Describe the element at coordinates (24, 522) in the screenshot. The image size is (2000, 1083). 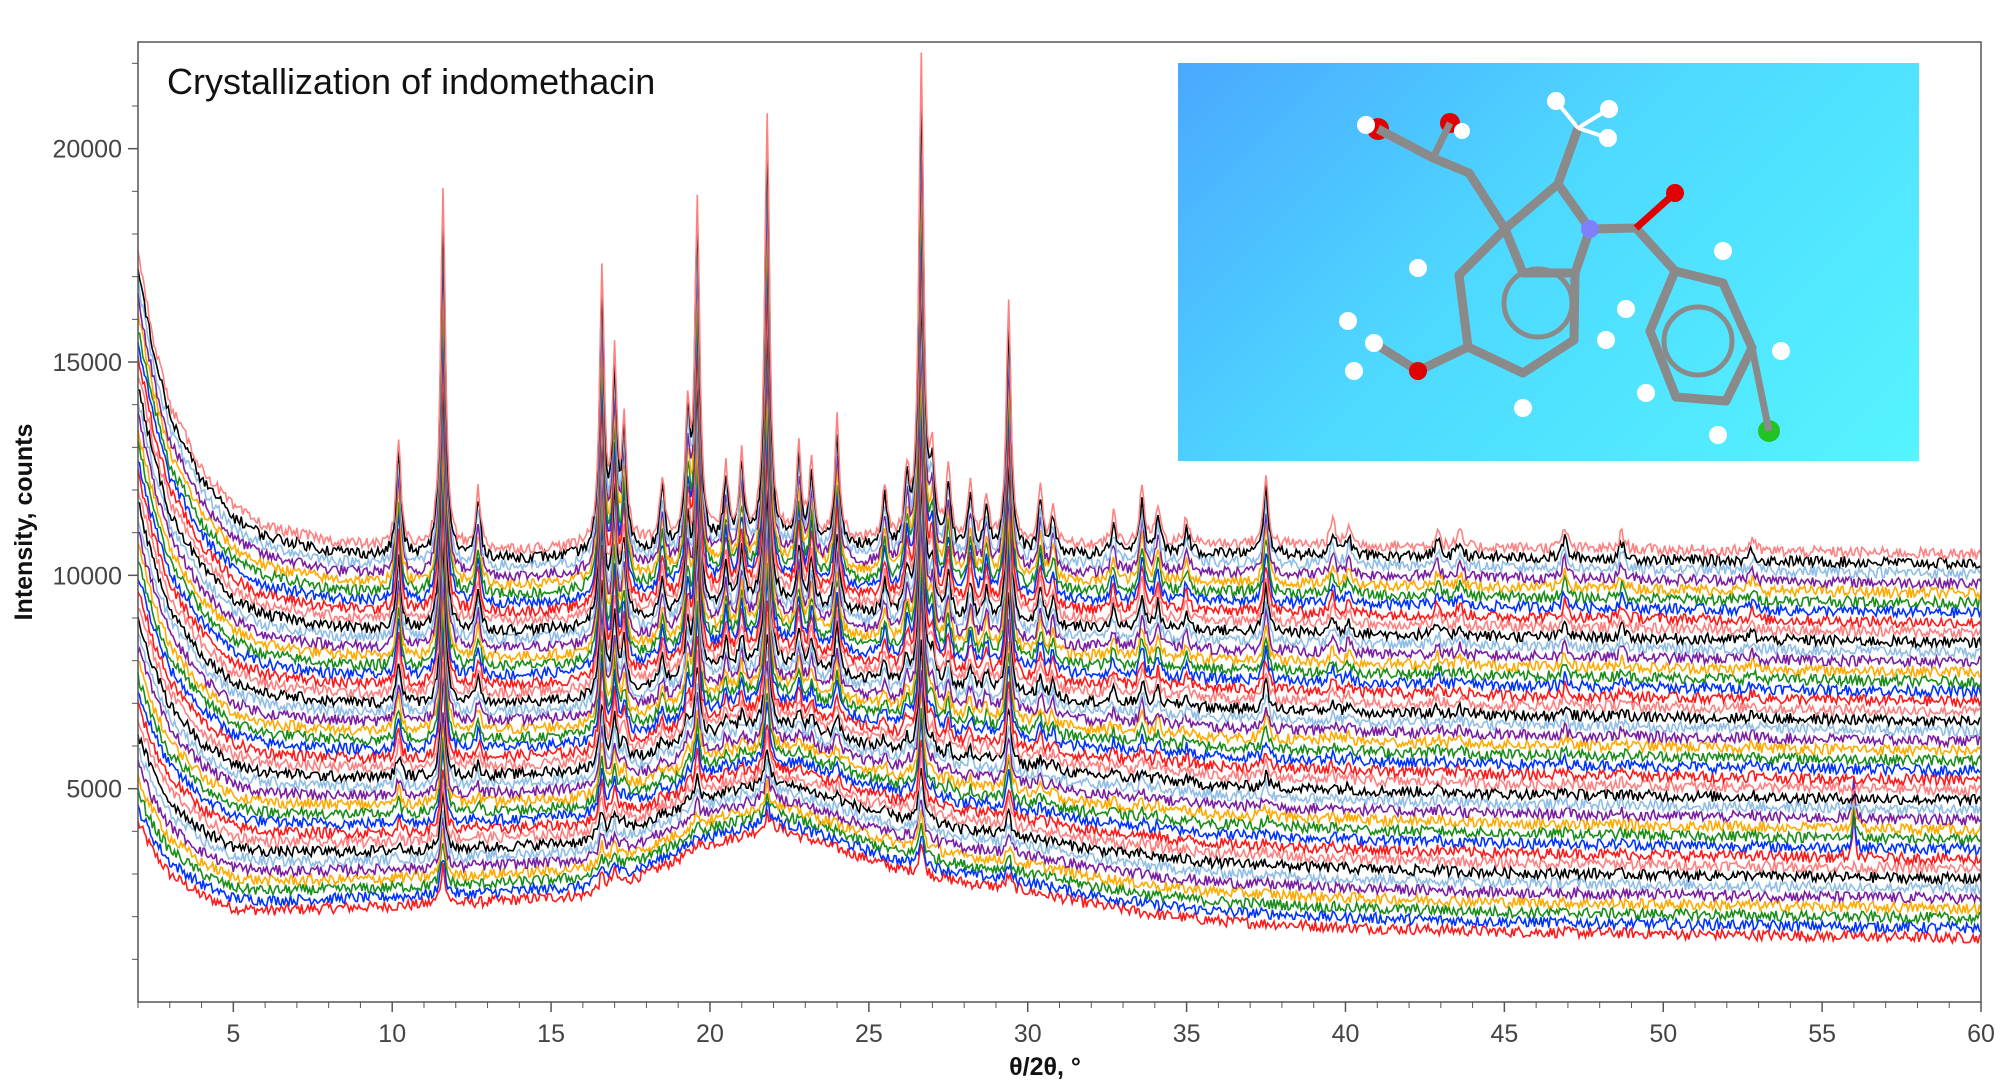
I see `y-axis-label: Intensity, counts` at that location.